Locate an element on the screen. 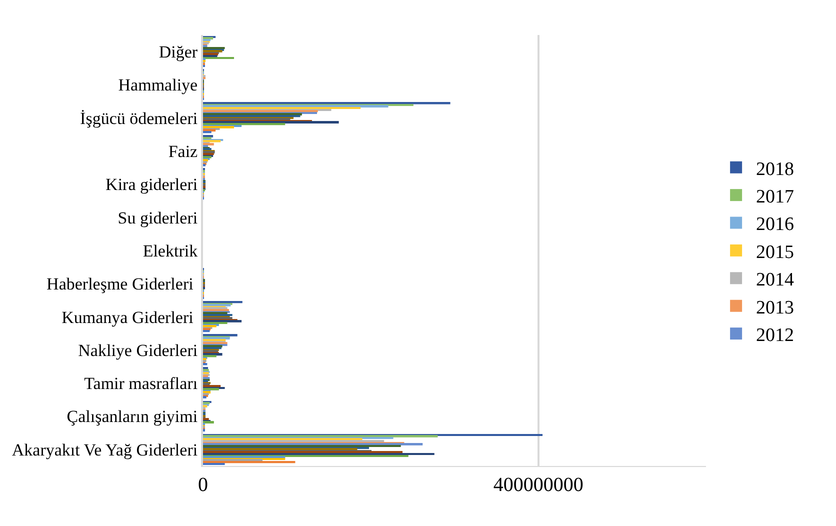 This screenshot has height=526, width=836. legend-label: 2014 is located at coordinates (775, 280).